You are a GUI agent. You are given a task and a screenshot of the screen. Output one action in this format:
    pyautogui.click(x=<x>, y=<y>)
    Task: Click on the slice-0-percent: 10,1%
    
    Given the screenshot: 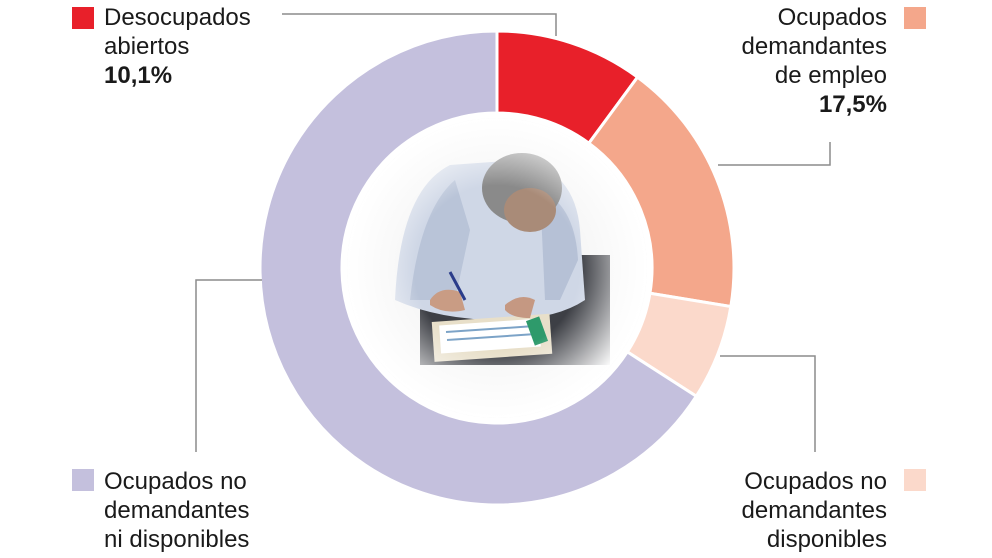 What is the action you would take?
    pyautogui.click(x=138, y=75)
    